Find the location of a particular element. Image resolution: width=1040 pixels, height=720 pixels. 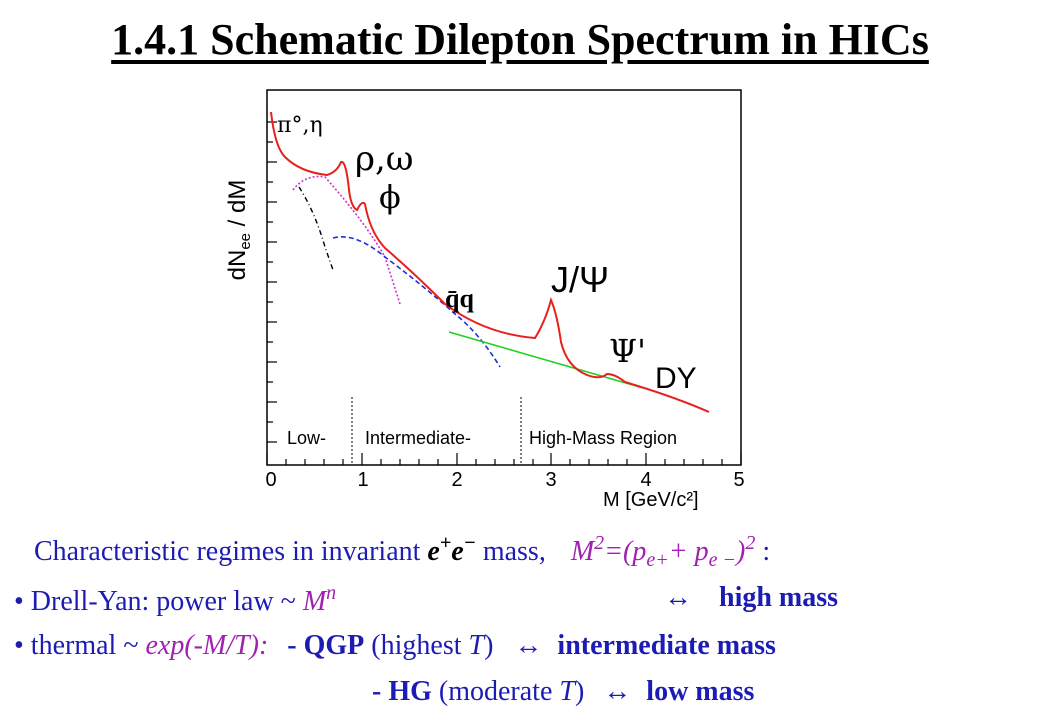

qgp-curve is located at coordinates (416, 302).